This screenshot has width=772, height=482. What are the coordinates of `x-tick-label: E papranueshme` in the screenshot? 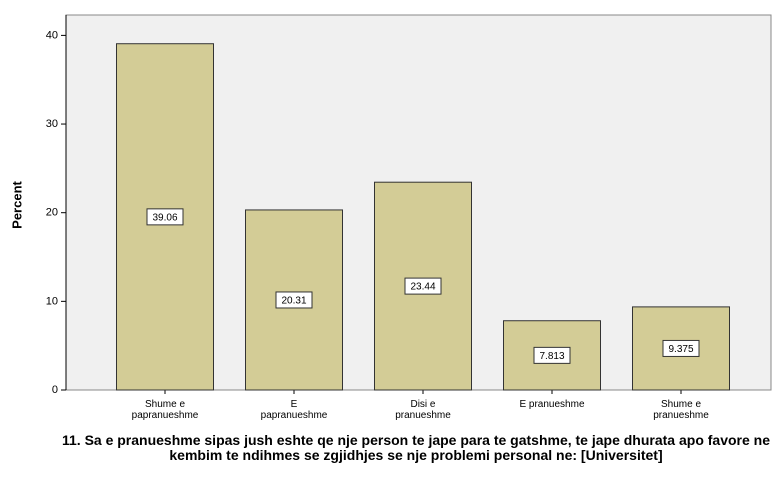 It's located at (294, 410).